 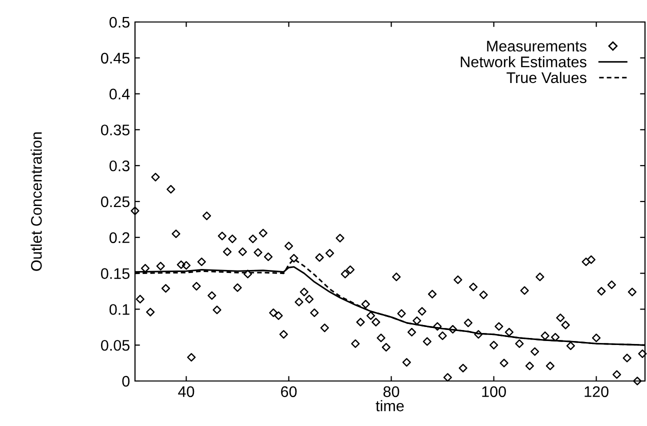 What do you see at coordinates (120, 309) in the screenshot?
I see `y-tick-label: 0.1` at bounding box center [120, 309].